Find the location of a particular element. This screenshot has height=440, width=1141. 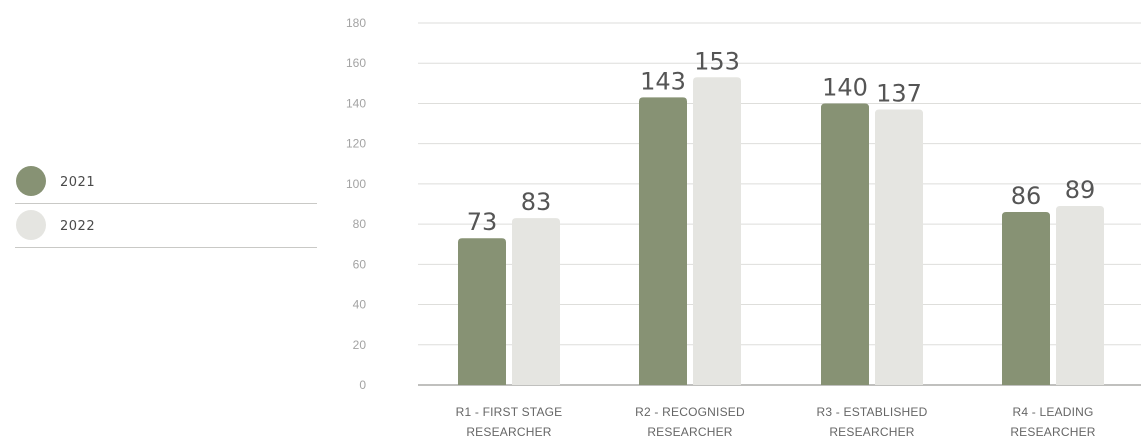

data-label-2021-3: 140 is located at coordinates (845, 87).